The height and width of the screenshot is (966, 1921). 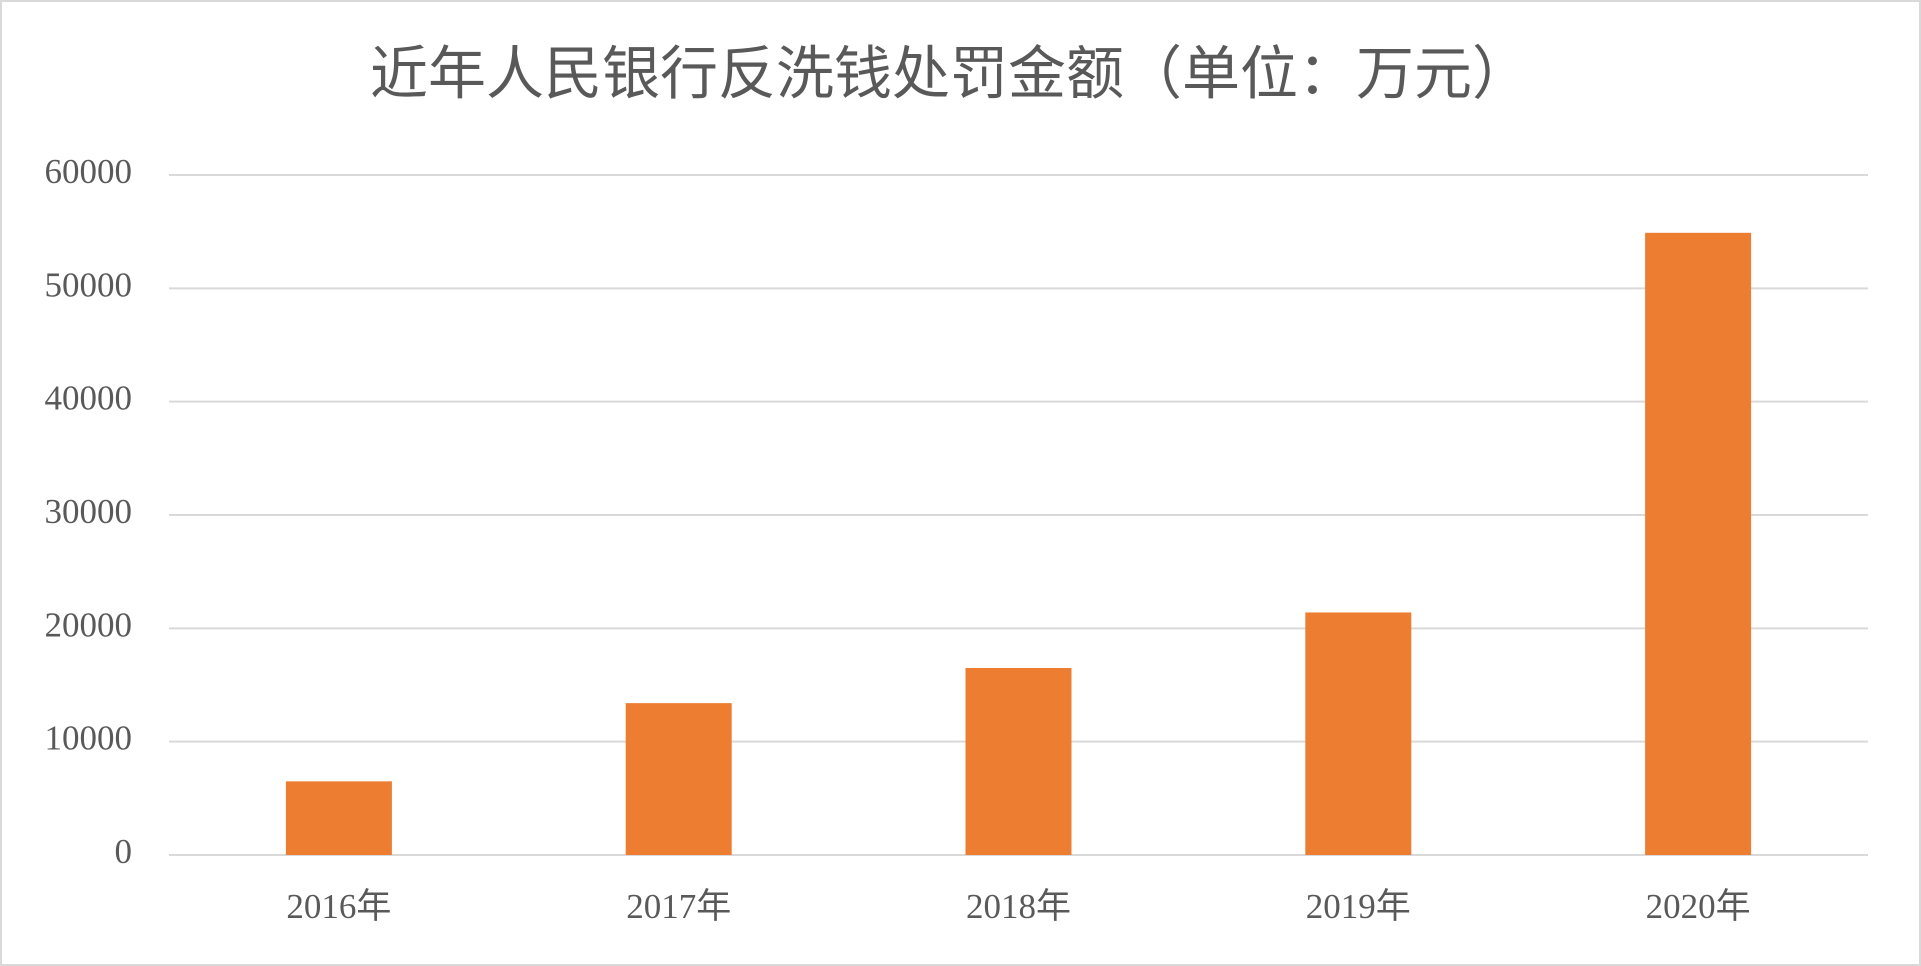 What do you see at coordinates (950, 73) in the screenshot?
I see `chart-title: 近年人民银行反洗钱处罚金额（单位：万元）` at bounding box center [950, 73].